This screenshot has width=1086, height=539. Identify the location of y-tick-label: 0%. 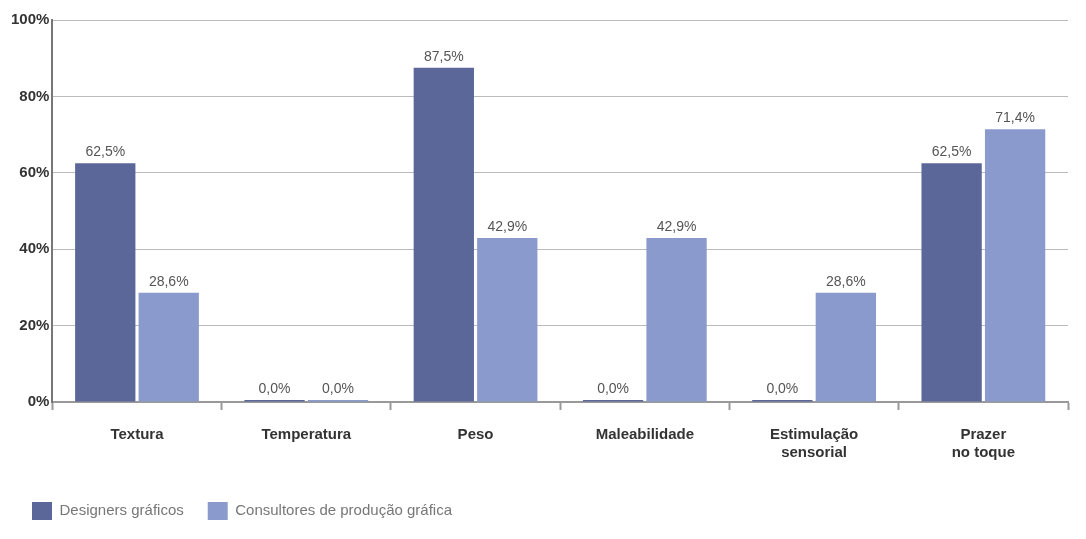
(38, 401).